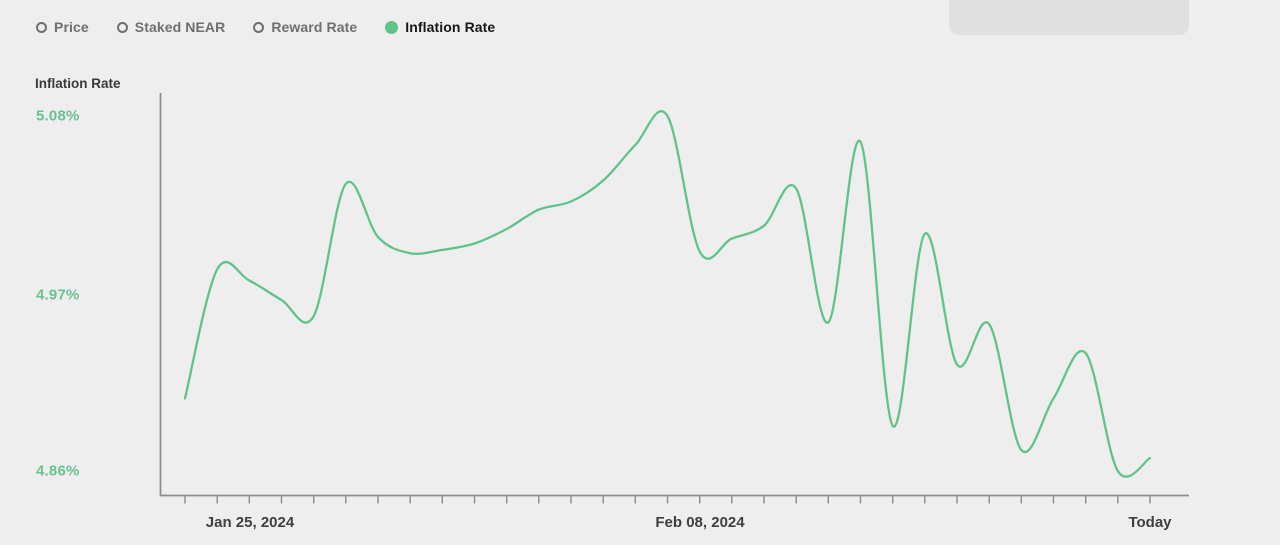  I want to click on y-axis-tick-label: 4.97%, so click(58, 295).